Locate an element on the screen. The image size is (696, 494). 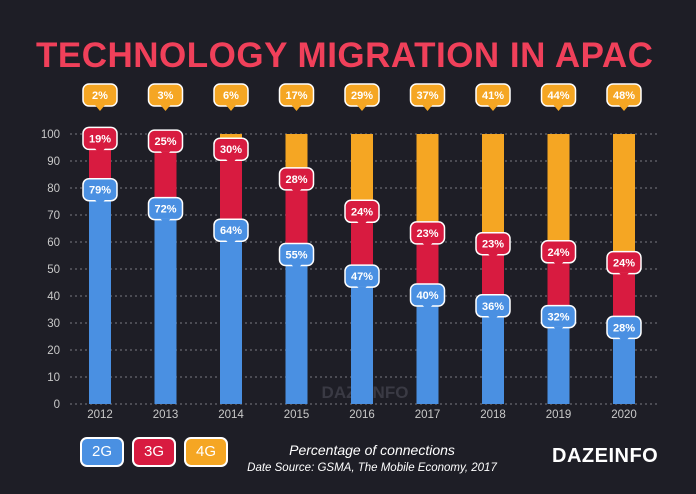
label-text: 79% is located at coordinates (100, 191).